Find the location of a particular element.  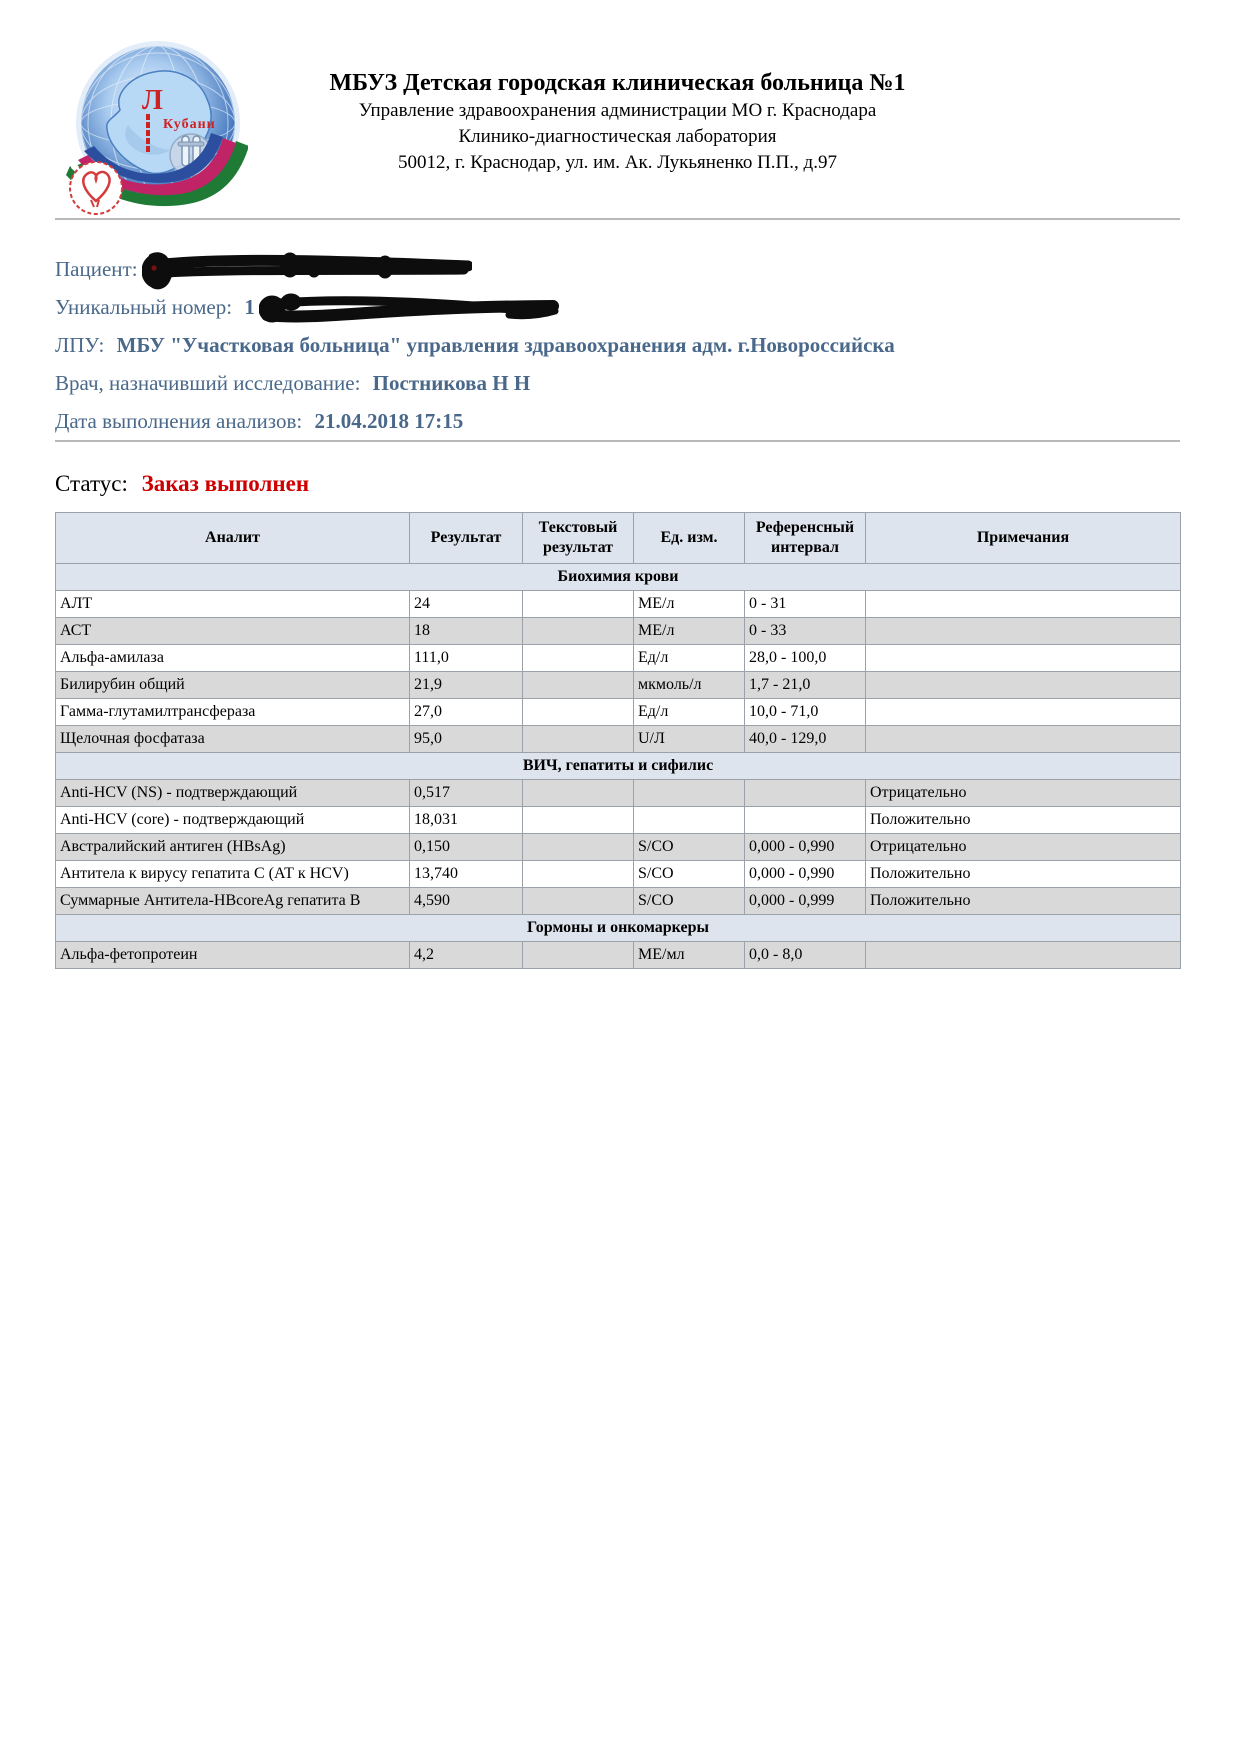

status-value: Заказ выполнен is located at coordinates (225, 483).